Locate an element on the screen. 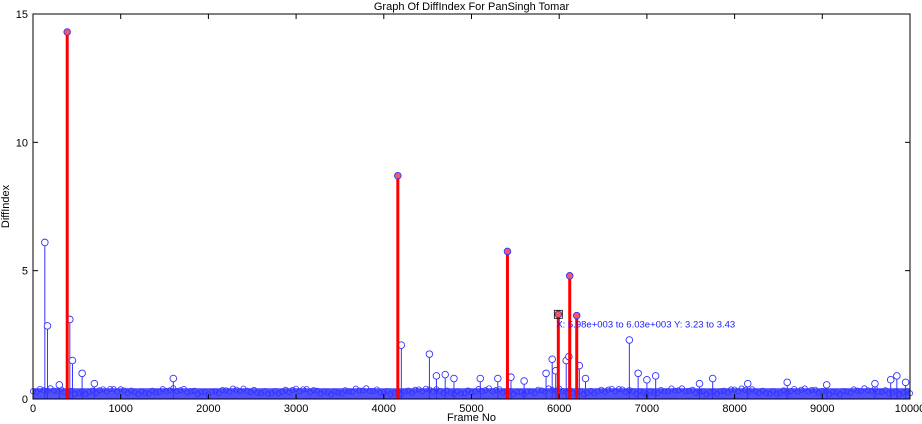  data-cursor-box is located at coordinates (558, 314).